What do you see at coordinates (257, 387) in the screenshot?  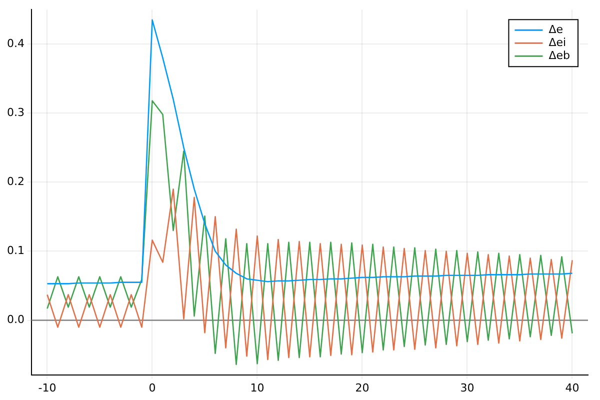 I see `x-tick-label: 10` at bounding box center [257, 387].